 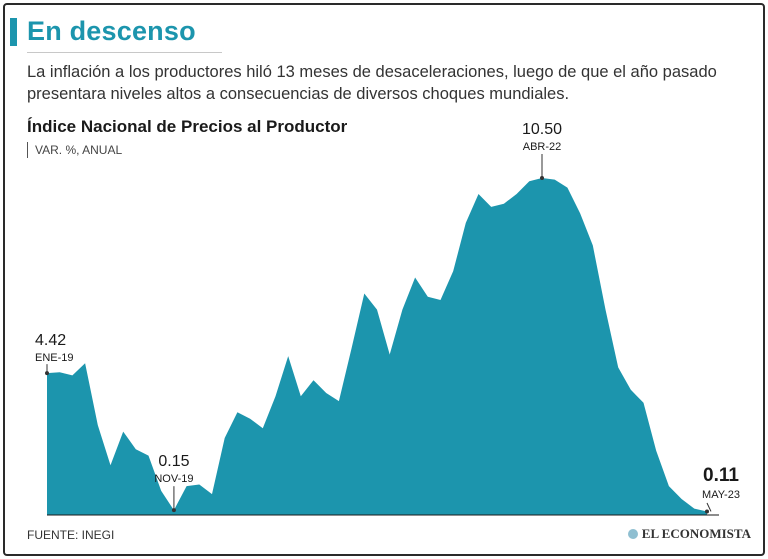 What do you see at coordinates (54, 358) in the screenshot?
I see `annotation-date-label: ENE-19` at bounding box center [54, 358].